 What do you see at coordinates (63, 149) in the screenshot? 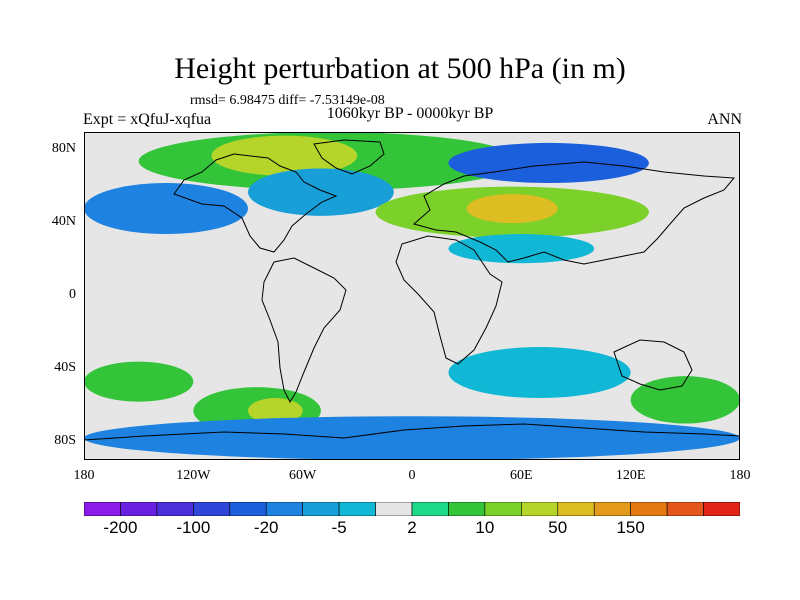
I see `lat-label: 80N` at bounding box center [63, 149].